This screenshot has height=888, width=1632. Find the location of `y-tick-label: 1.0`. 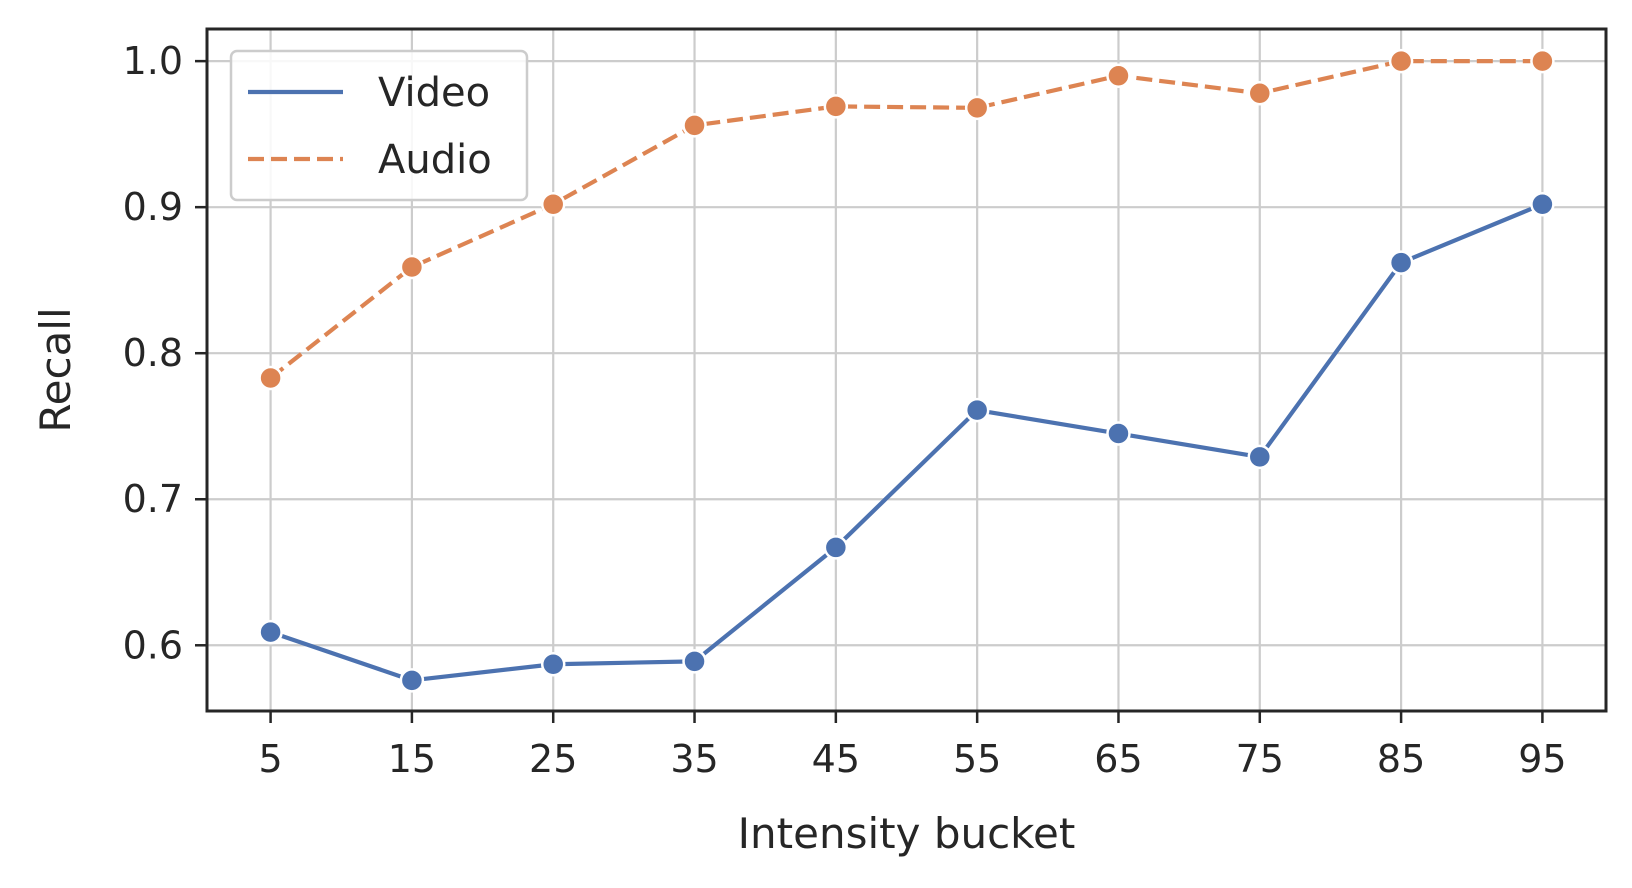

y-tick-label: 1.0 is located at coordinates (153, 61).